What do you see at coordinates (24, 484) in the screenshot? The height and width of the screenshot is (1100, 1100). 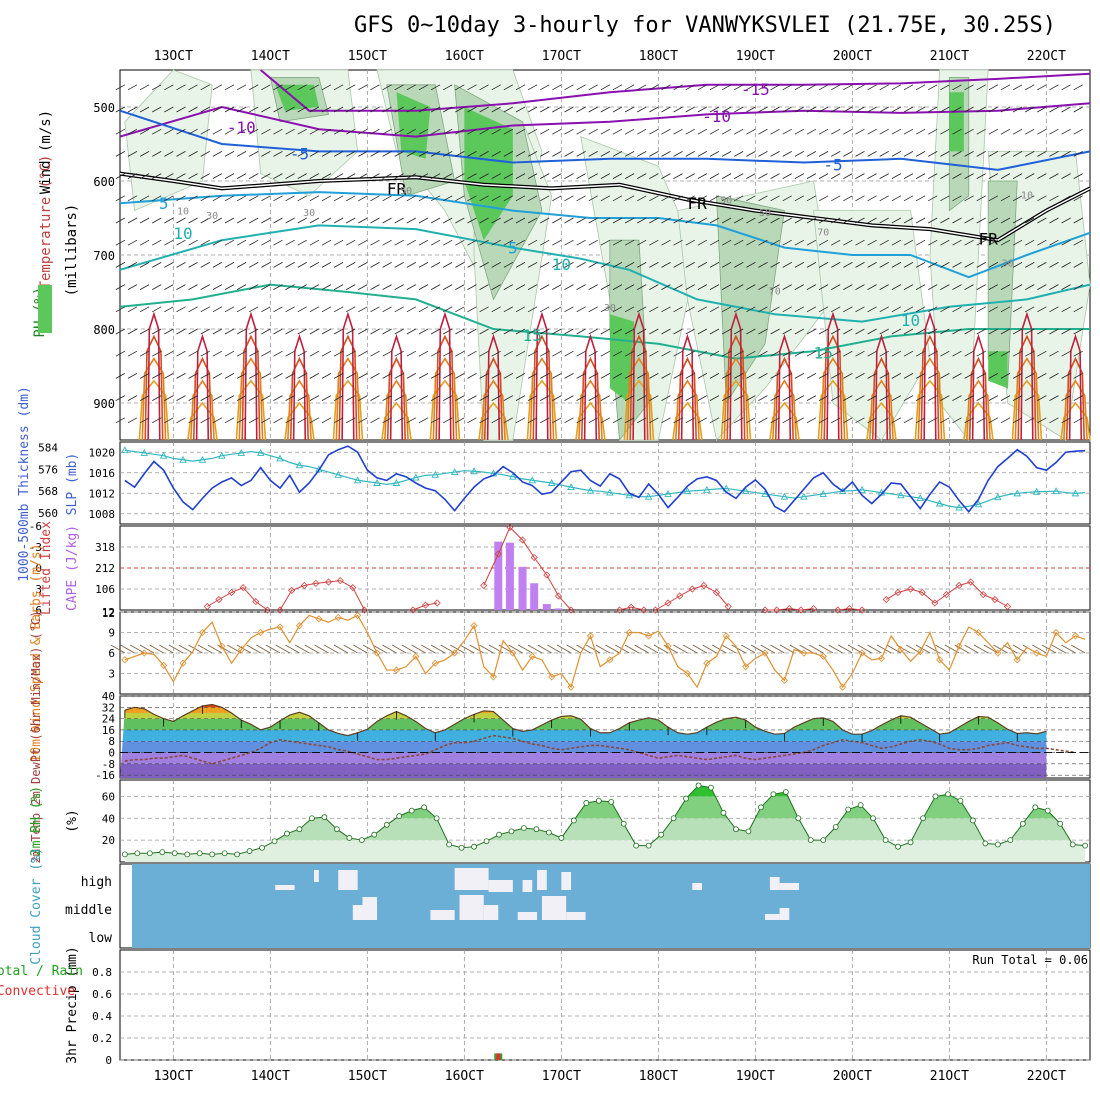 I see `thickness-axis-label: 1000-500mb Thickness (dm)` at bounding box center [24, 484].